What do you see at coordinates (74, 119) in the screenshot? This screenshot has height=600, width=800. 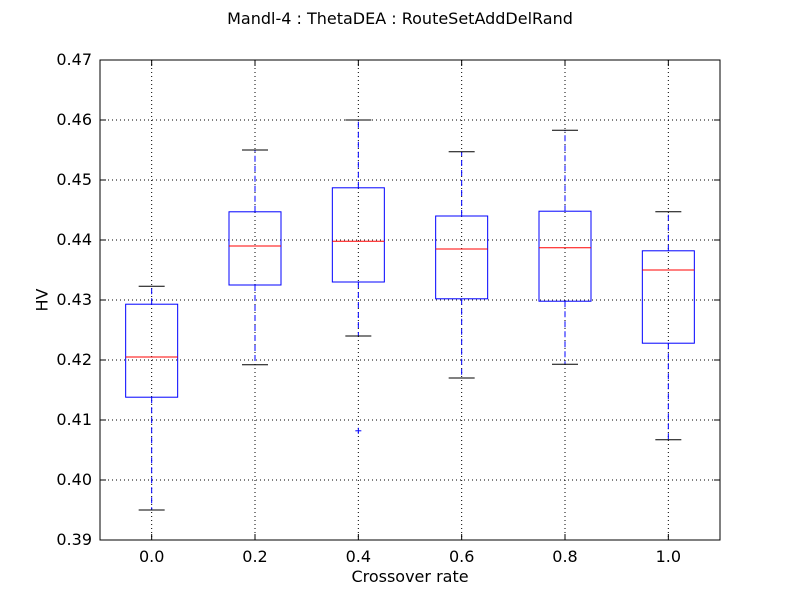 I see `y-tick-label: 0.46` at bounding box center [74, 119].